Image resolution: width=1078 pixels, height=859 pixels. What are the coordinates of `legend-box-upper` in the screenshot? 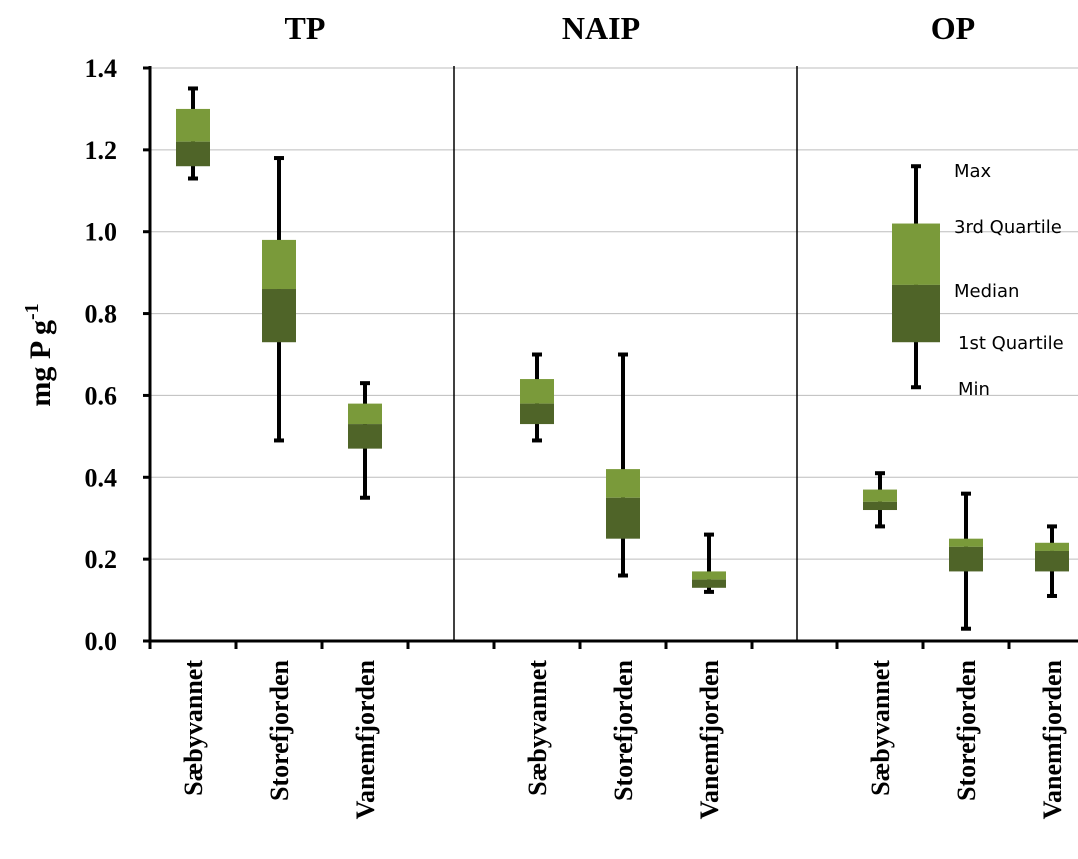 It's located at (916, 254).